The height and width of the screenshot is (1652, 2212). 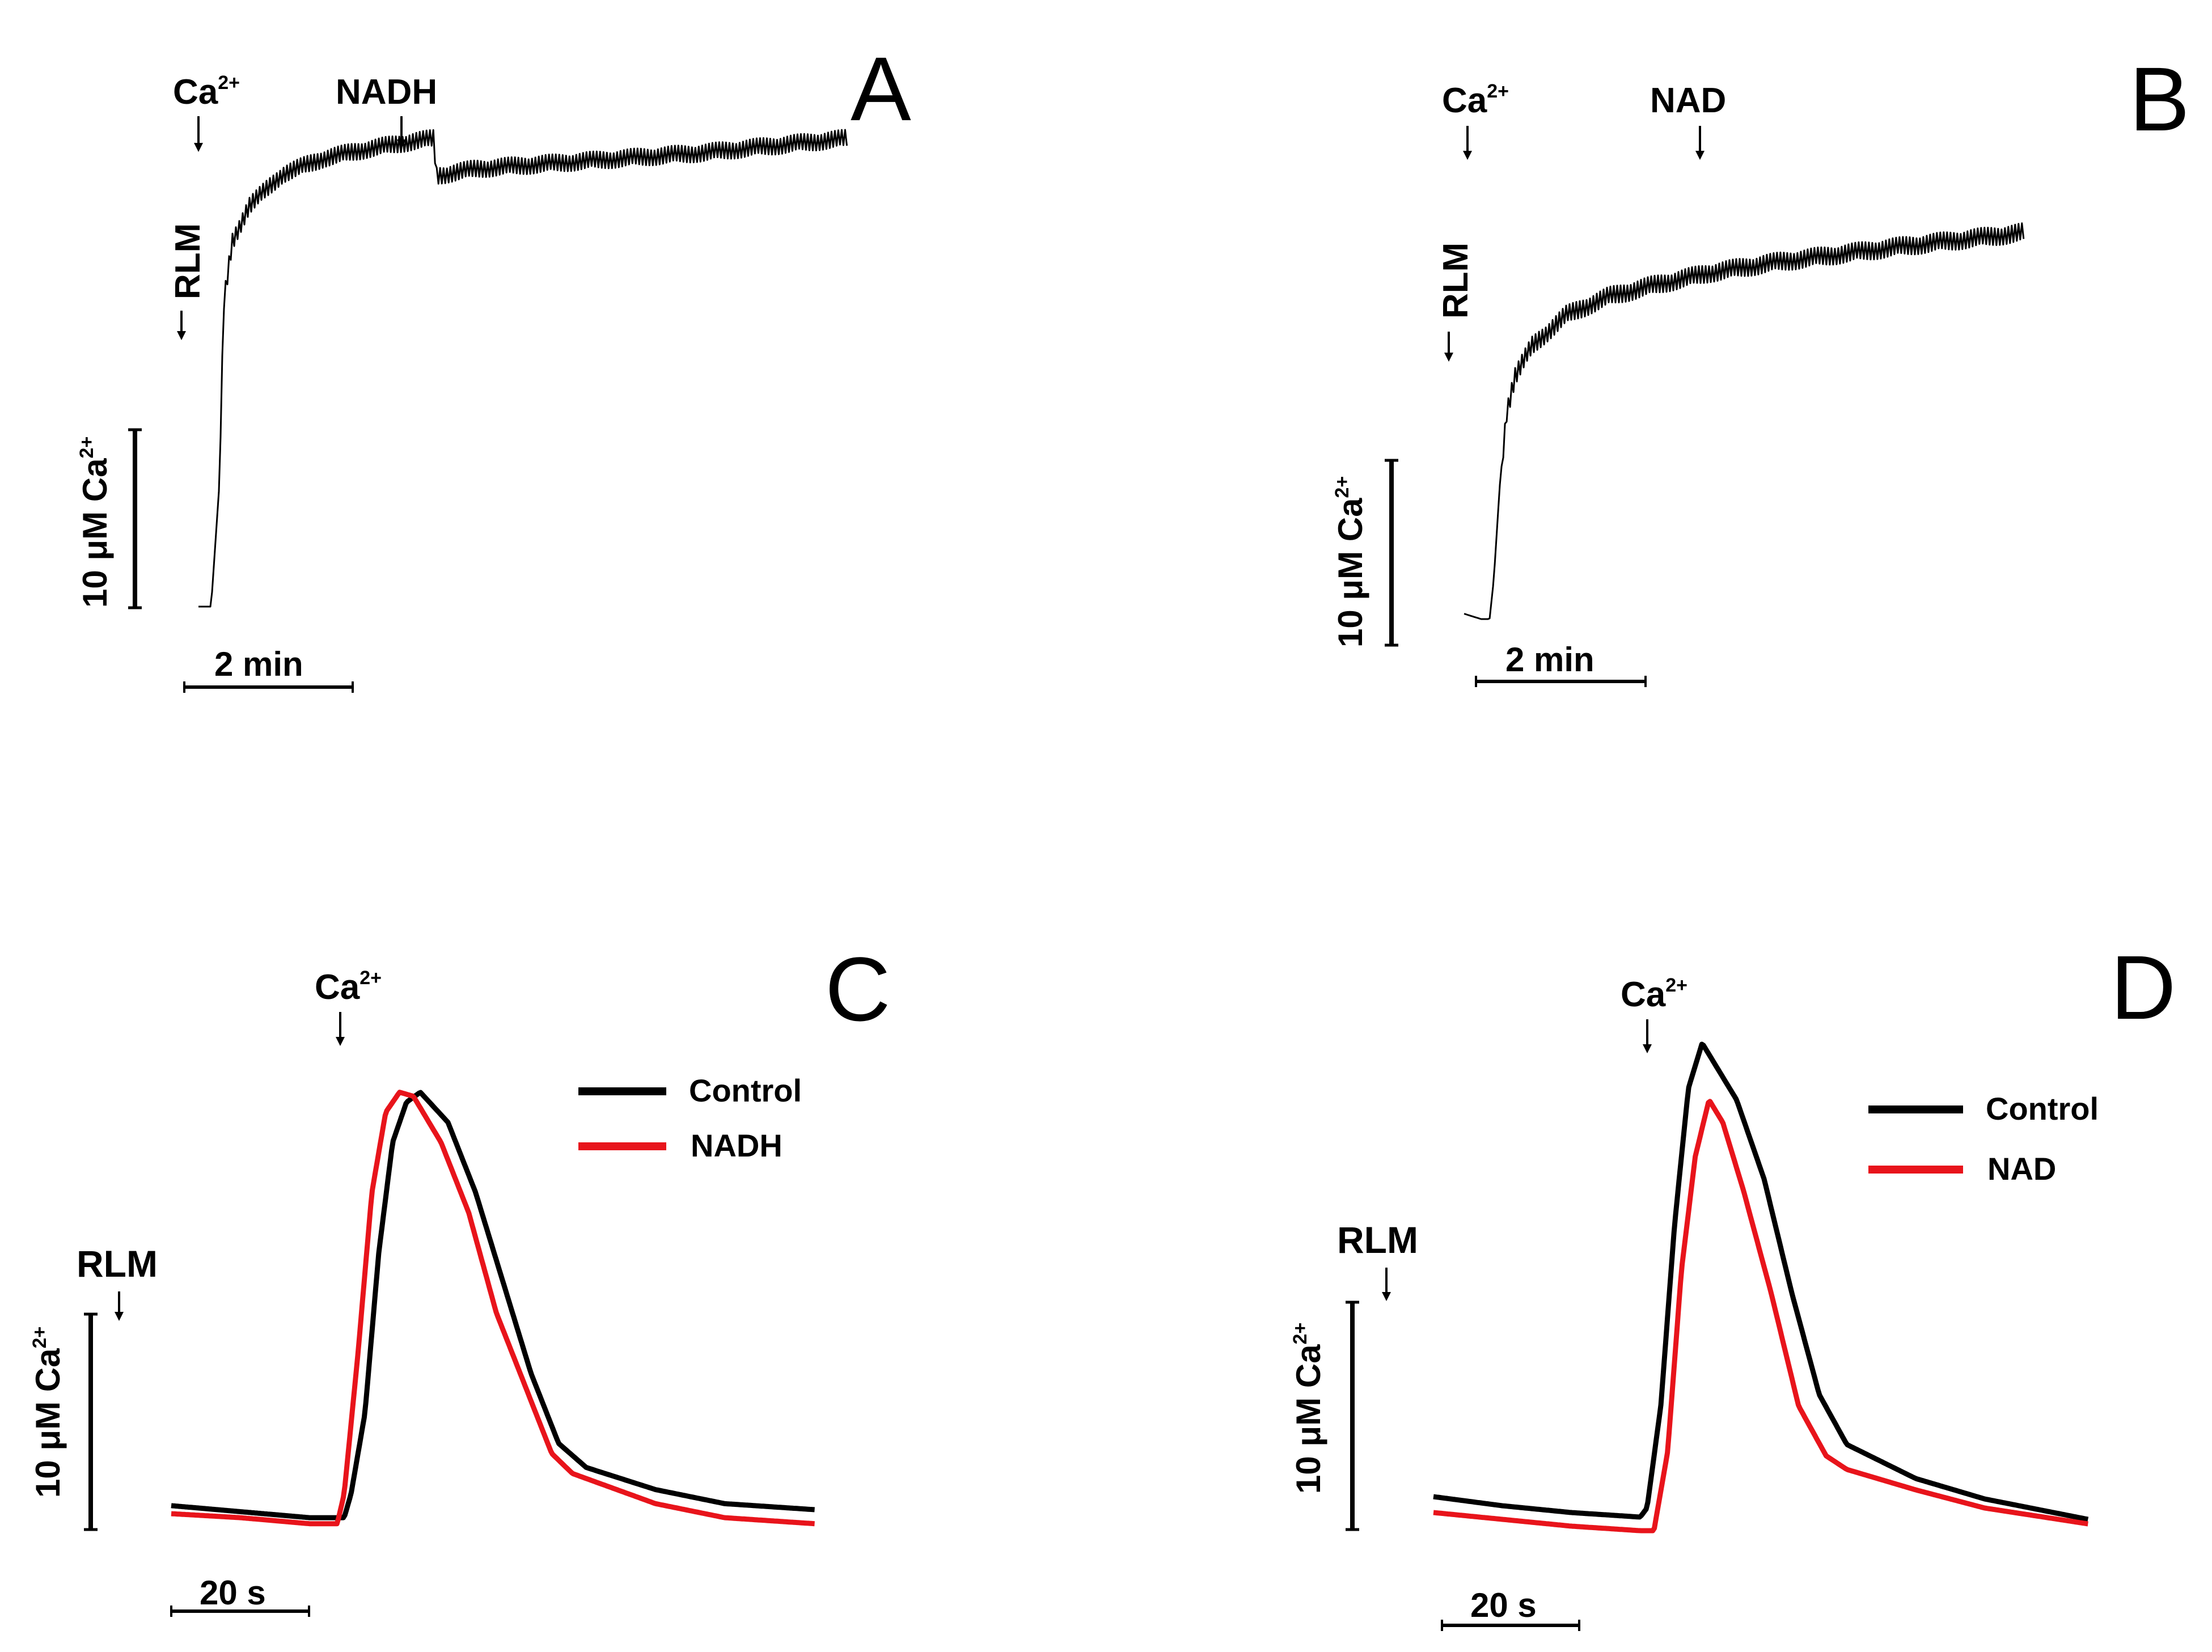 What do you see at coordinates (1984, 1139) in the screenshot?
I see `panel-d-legend: Control NAD` at bounding box center [1984, 1139].